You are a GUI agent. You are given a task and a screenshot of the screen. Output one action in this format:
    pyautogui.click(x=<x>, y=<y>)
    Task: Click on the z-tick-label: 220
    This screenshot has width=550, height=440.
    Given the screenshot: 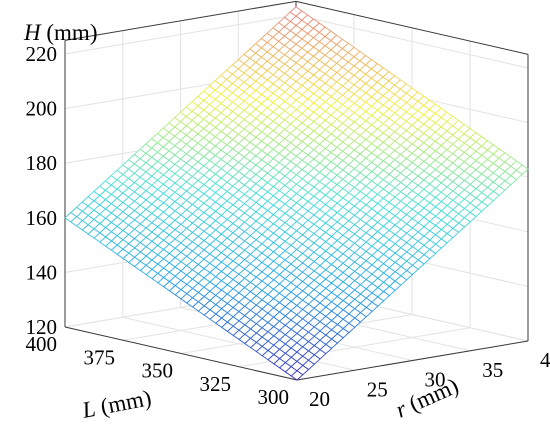 What is the action you would take?
    pyautogui.click(x=42, y=54)
    